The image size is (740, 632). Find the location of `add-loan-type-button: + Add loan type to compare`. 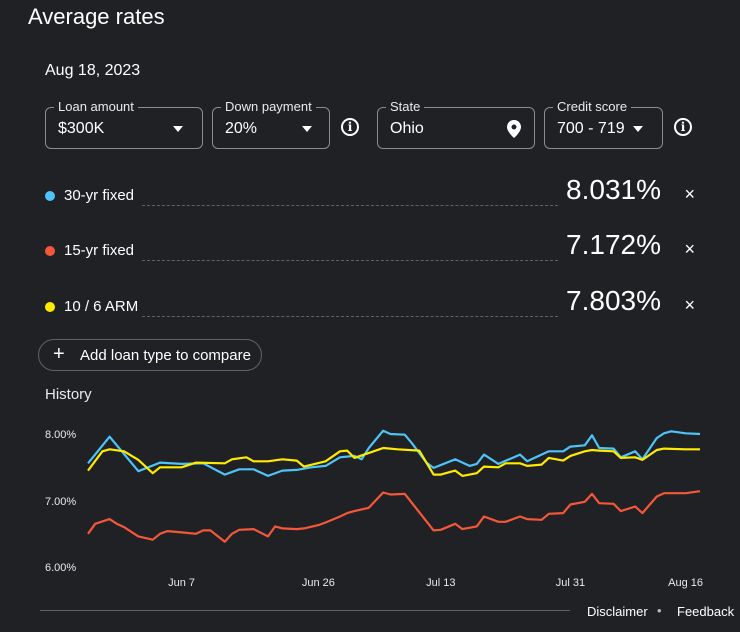

add-loan-type-button: + Add loan type to compare is located at coordinates (150, 355).